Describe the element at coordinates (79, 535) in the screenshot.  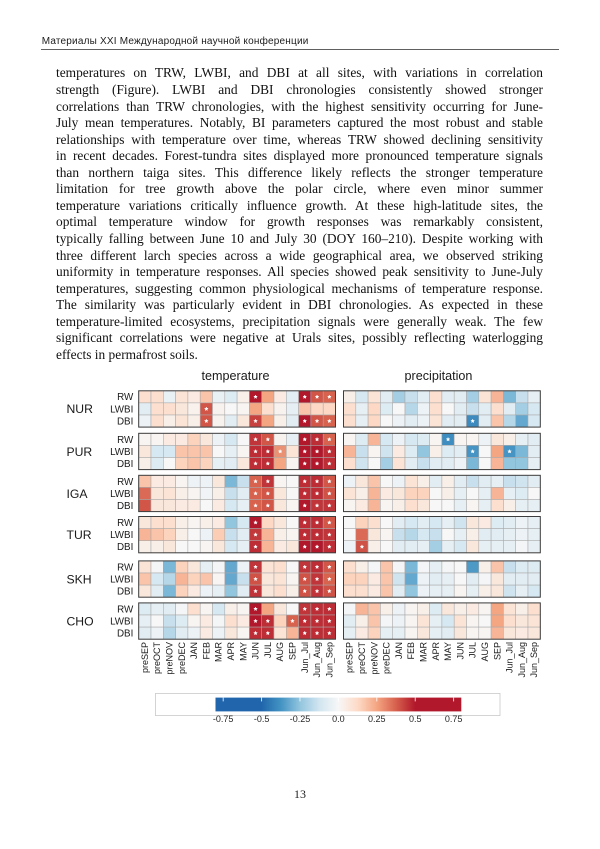
I see `svg-text: TUR` at that location.